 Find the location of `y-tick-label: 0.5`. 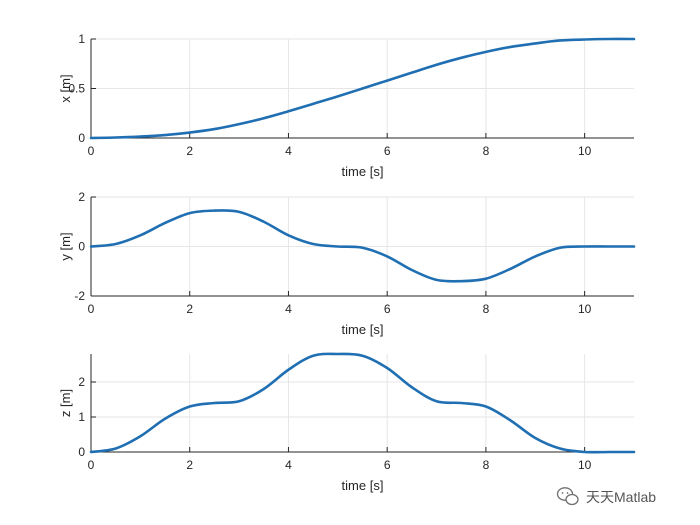

y-tick-label: 0.5 is located at coordinates (76, 89).